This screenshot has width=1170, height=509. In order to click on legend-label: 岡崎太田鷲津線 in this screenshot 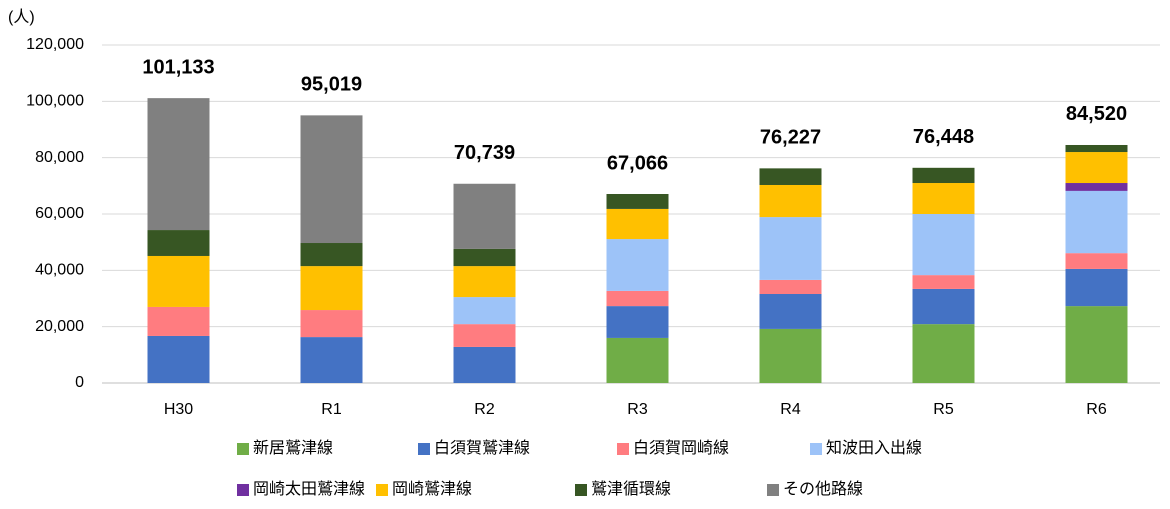, I will do `click(309, 489)`.